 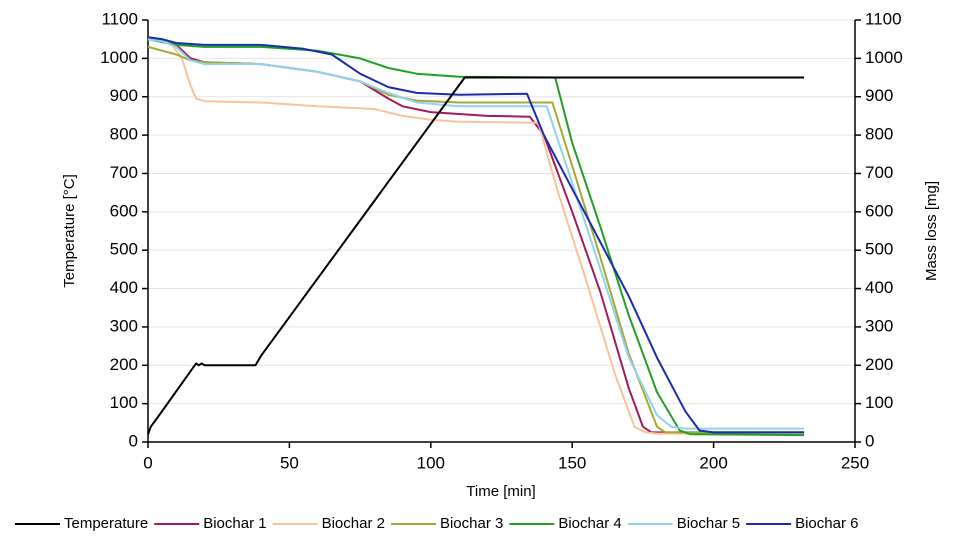 I want to click on legend-label: Biochar 3, so click(x=471, y=523).